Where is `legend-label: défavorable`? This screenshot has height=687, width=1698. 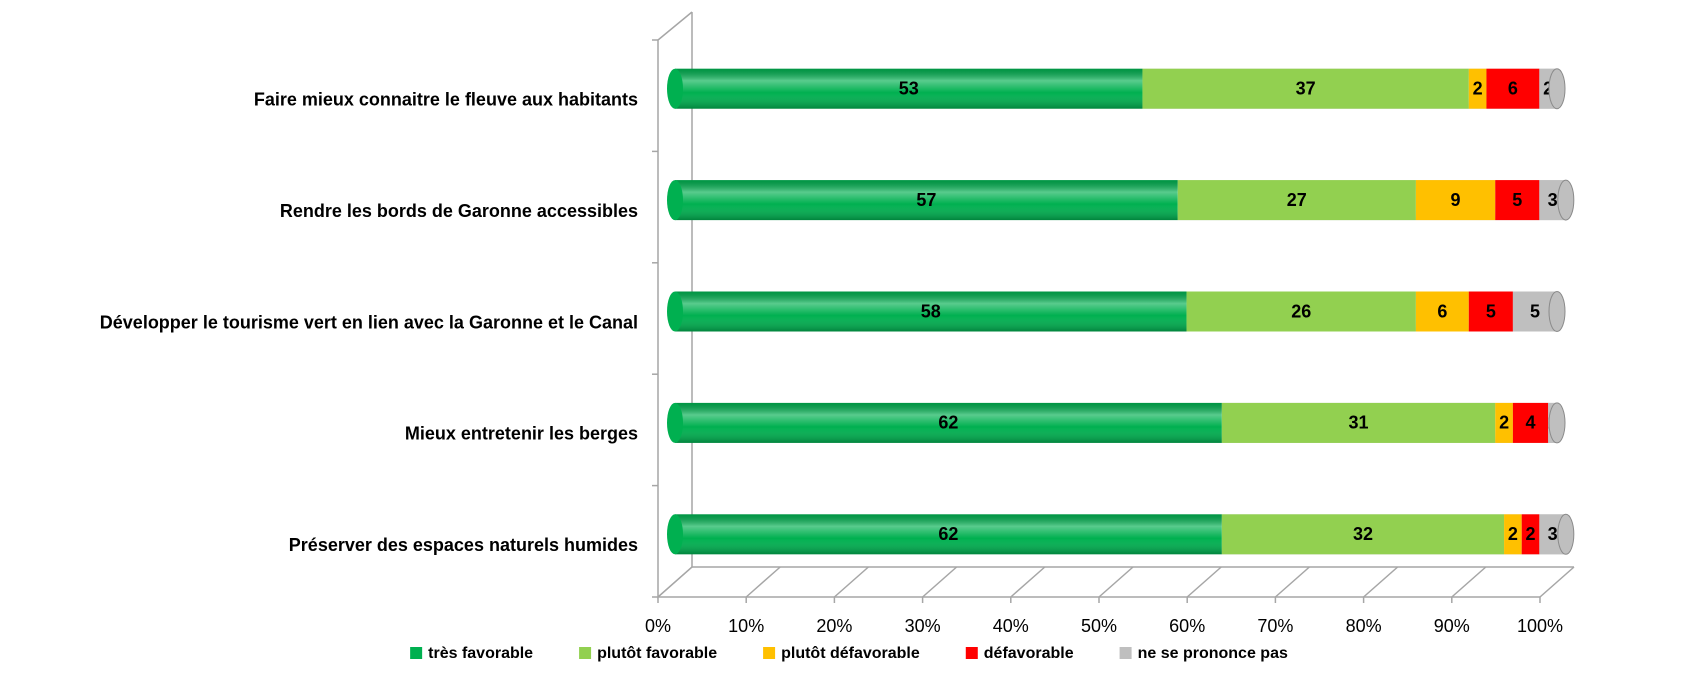
legend-label: défavorable is located at coordinates (1029, 653).